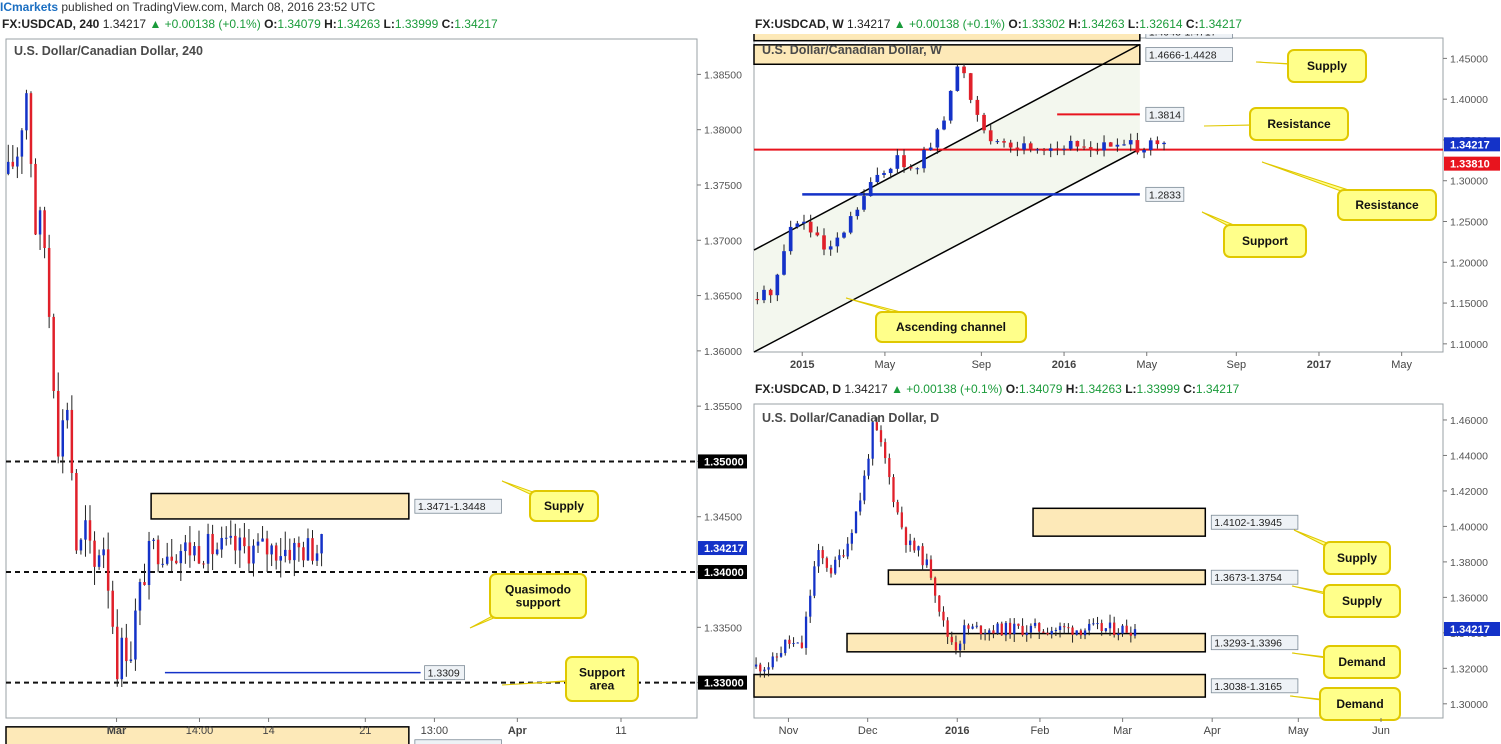  What do you see at coordinates (117, 731) in the screenshot?
I see `h4-x-tick-label: Mar` at bounding box center [117, 731].